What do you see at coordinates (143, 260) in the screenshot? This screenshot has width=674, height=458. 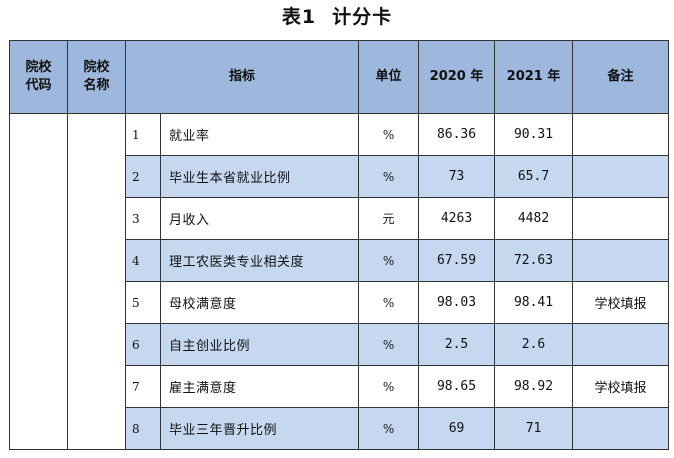 I see `row-number: 4` at bounding box center [143, 260].